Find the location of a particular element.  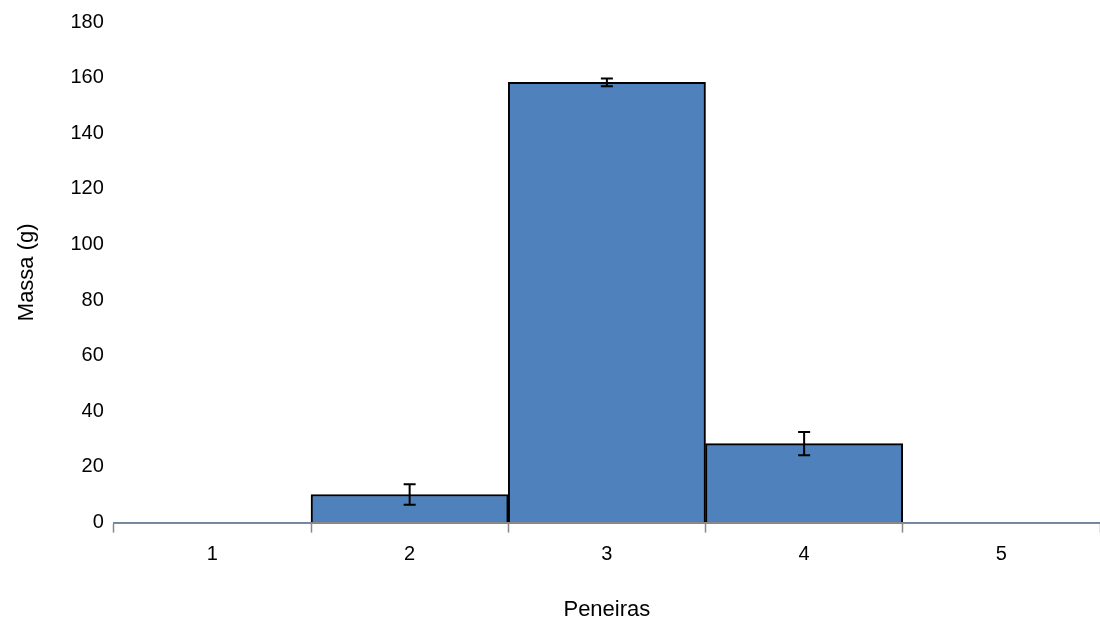

y-axis-title: Massa (g) is located at coordinates (26, 272).